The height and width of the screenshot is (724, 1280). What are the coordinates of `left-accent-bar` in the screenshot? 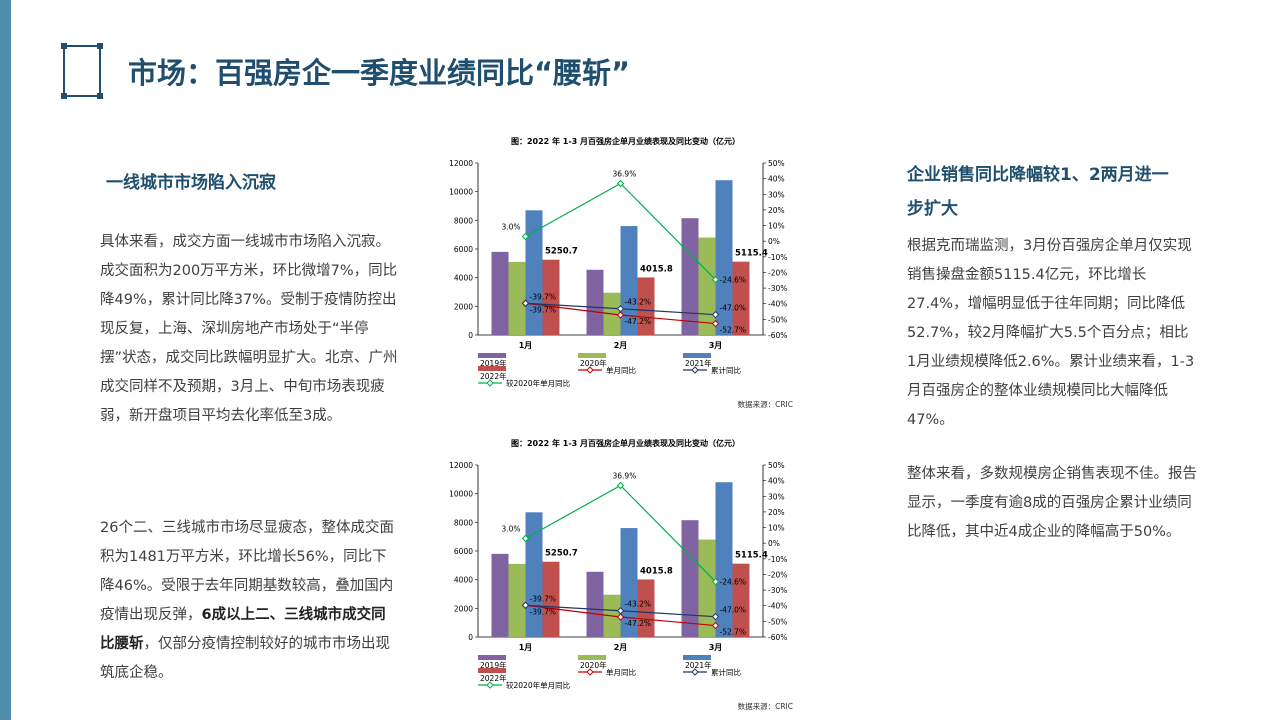 It's located at (5, 360).